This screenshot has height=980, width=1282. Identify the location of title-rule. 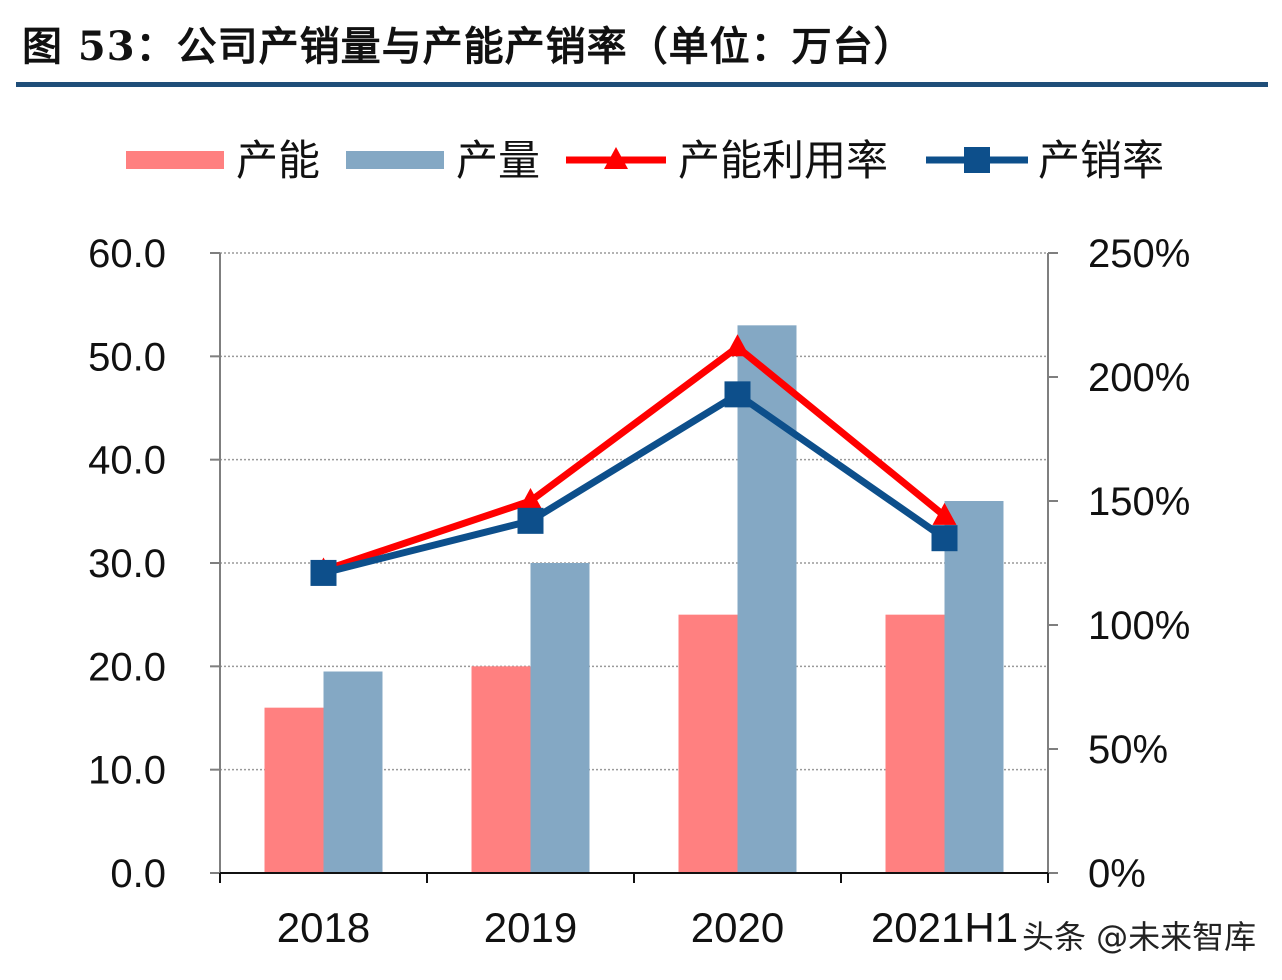
(642, 84).